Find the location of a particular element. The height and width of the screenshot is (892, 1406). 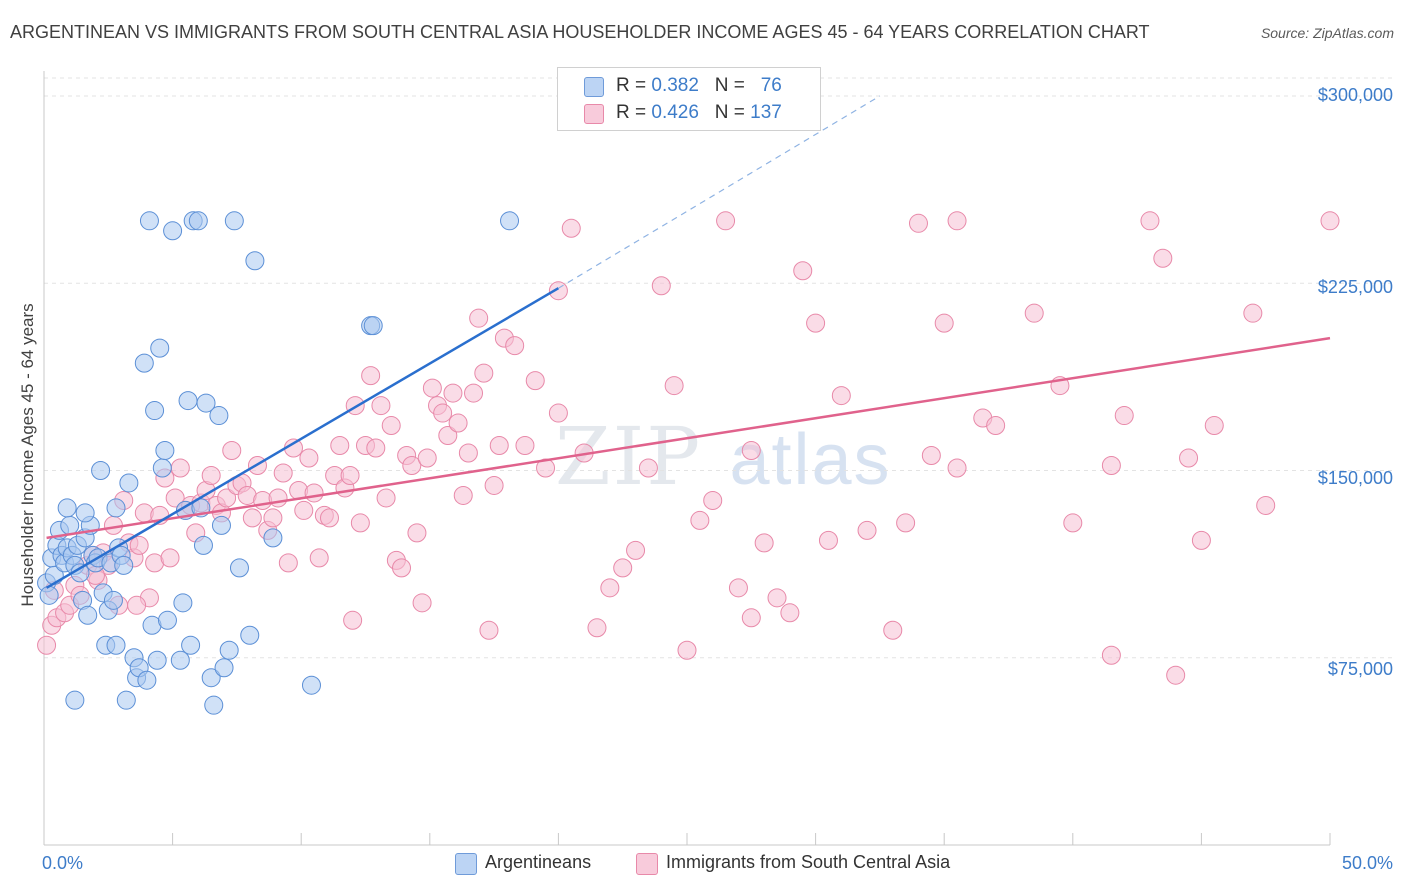

legend-r-value: 0.382 is located at coordinates (675, 85).